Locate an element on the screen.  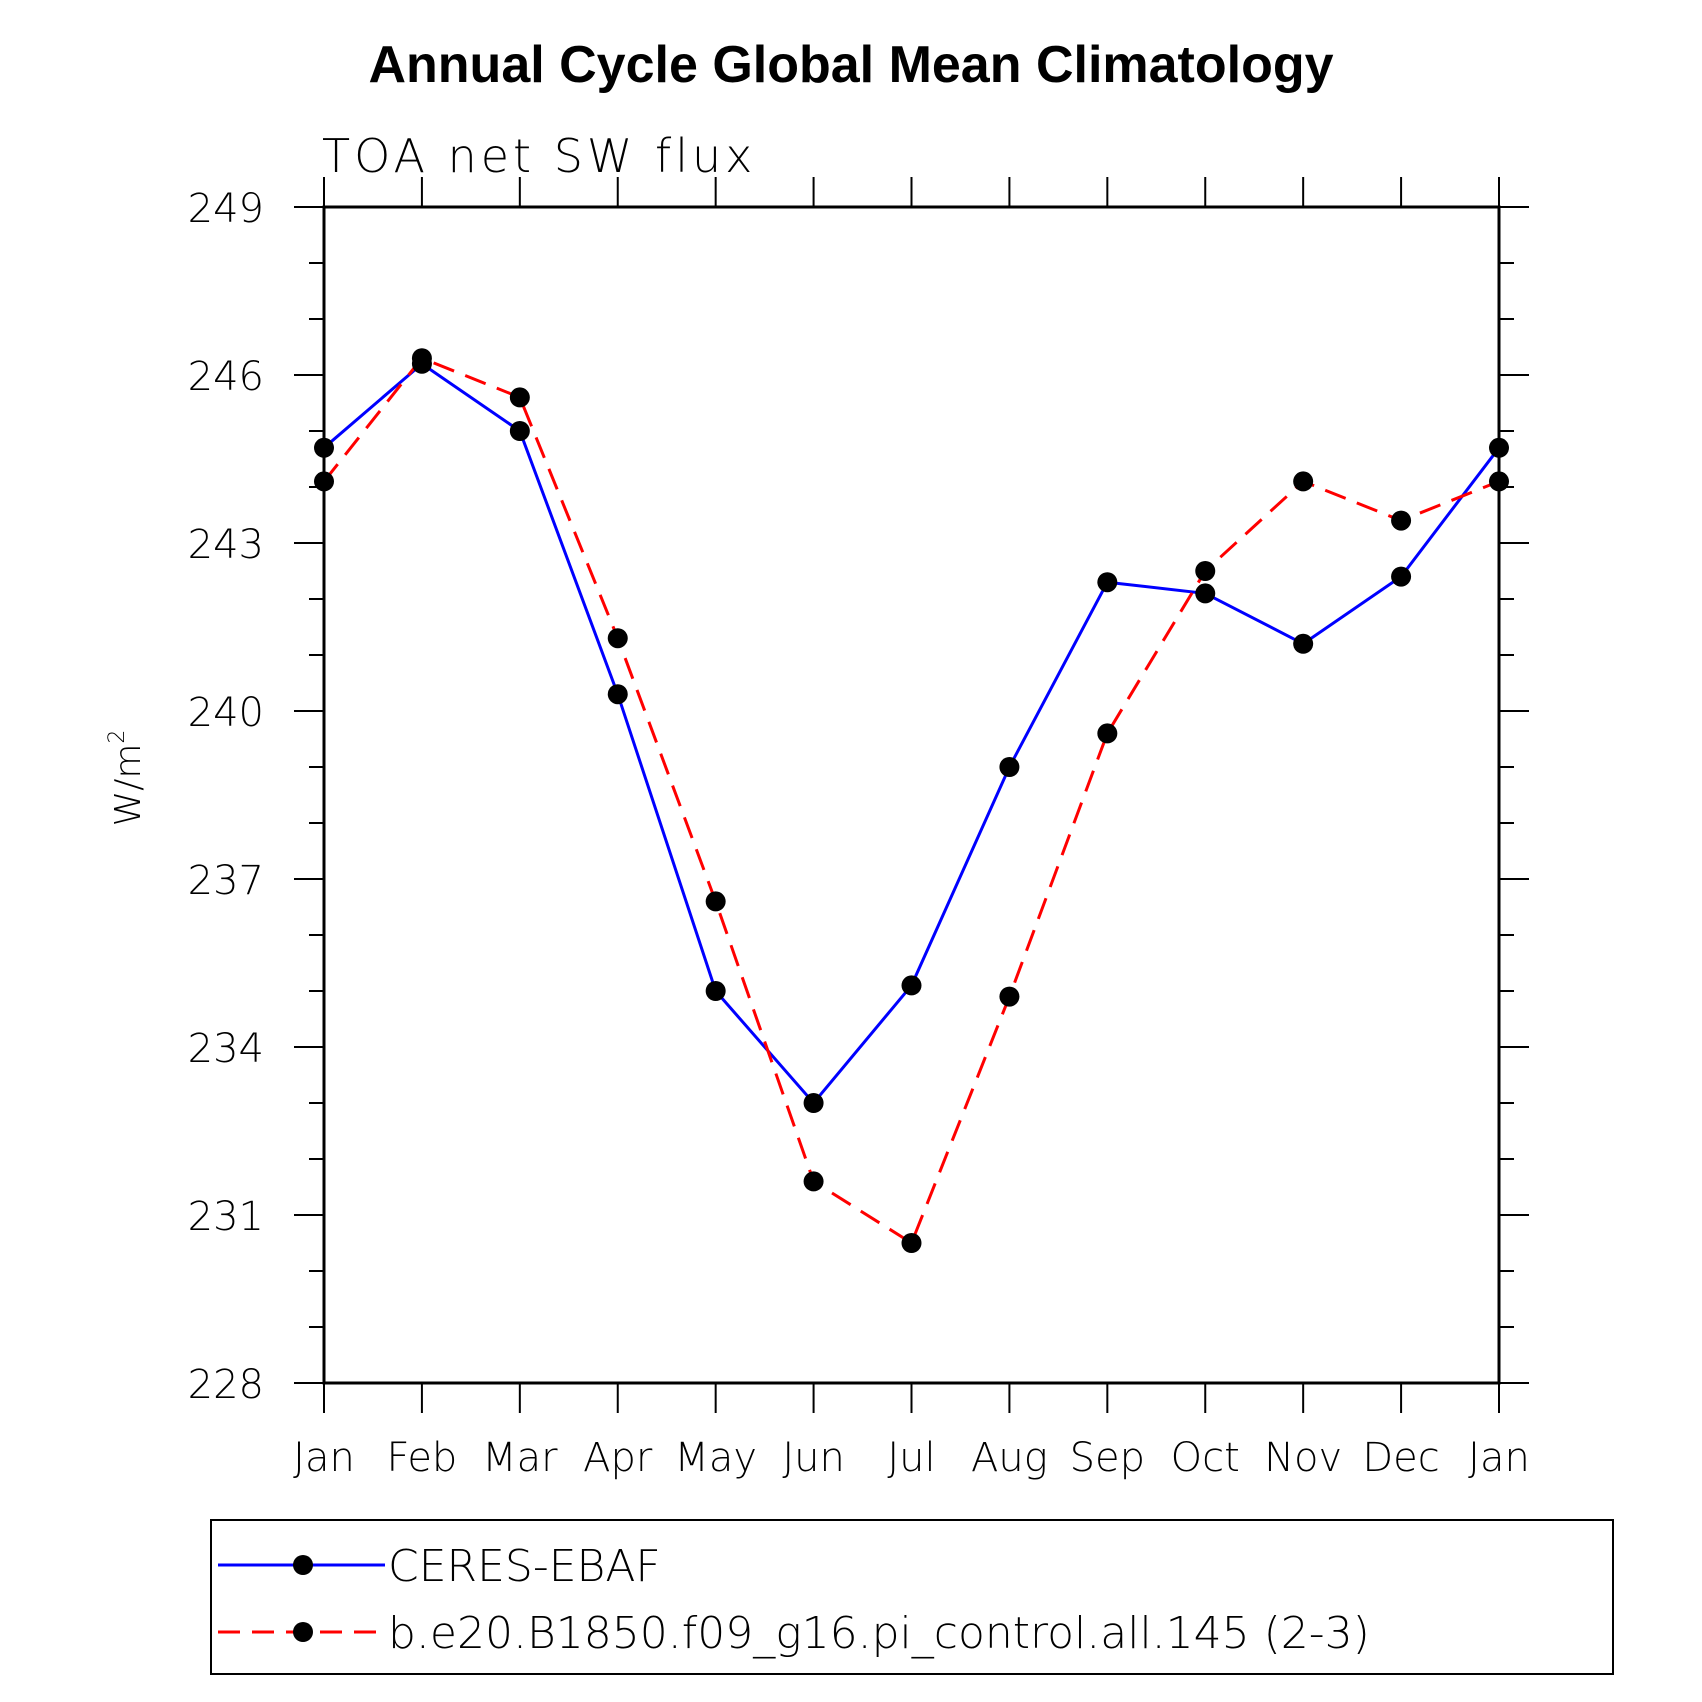
y-tick-label: 228 is located at coordinates (226, 1385).